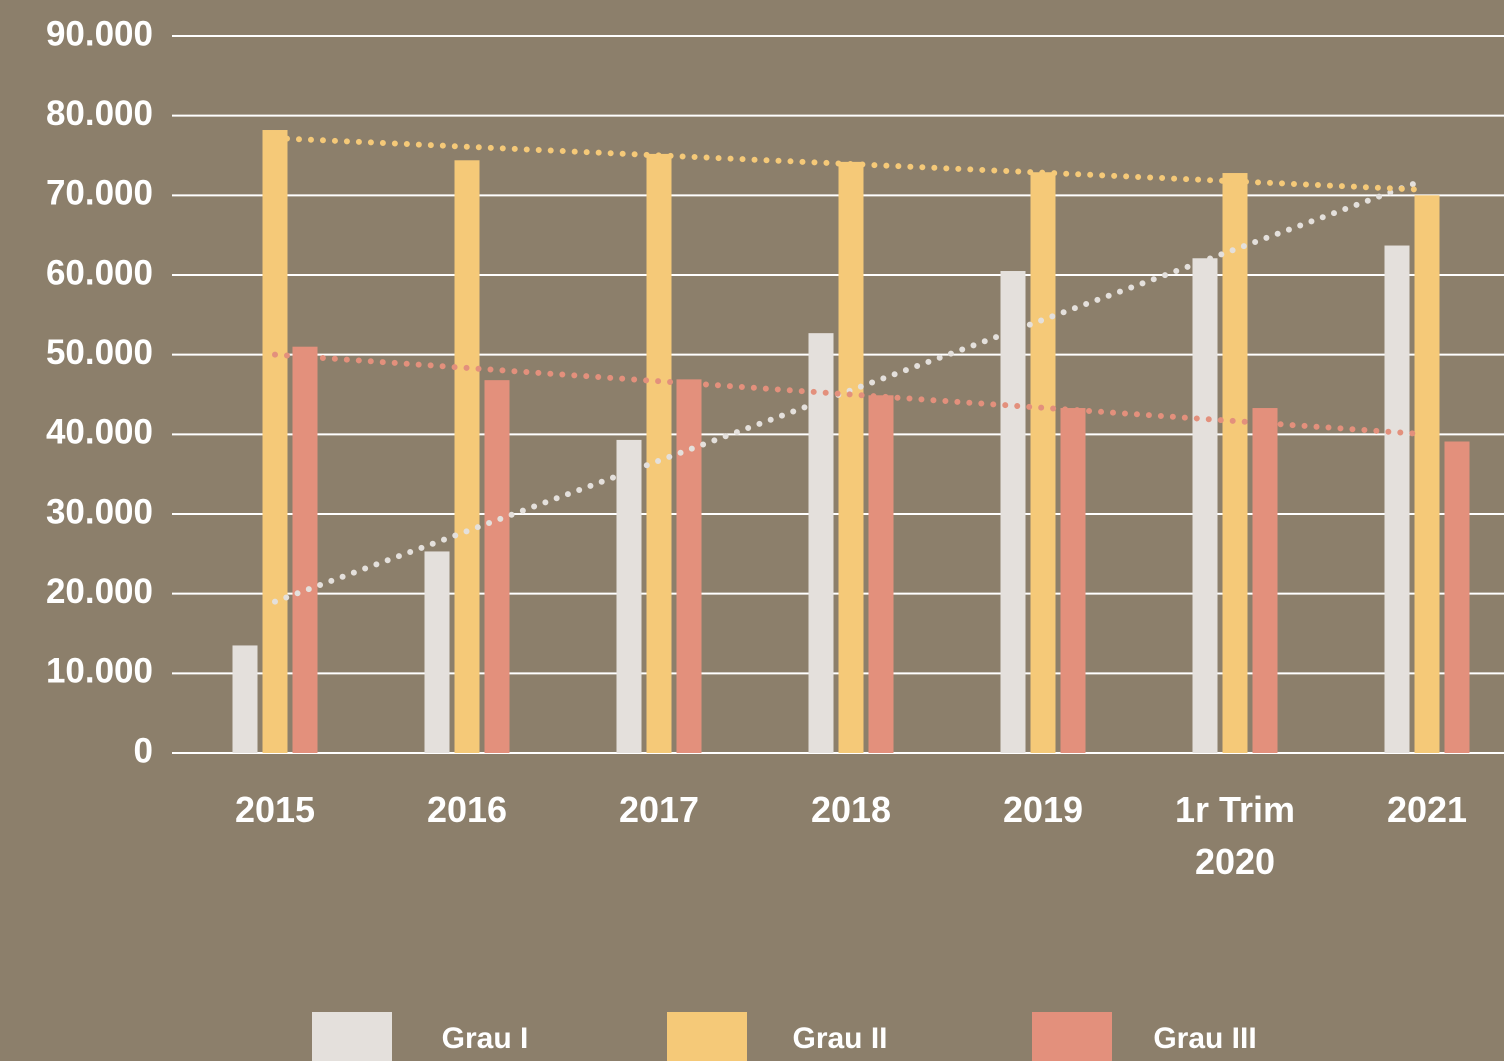 This screenshot has height=1061, width=1504. What do you see at coordinates (99, 33) in the screenshot?
I see `y-tick-label: 90.000` at bounding box center [99, 33].